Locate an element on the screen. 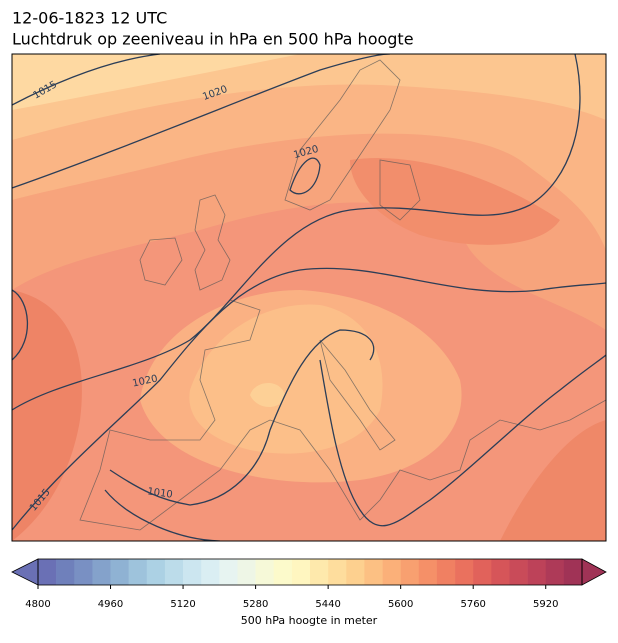 The height and width of the screenshot is (643, 618). colorbar-tick-label: 5120 is located at coordinates (182, 604).